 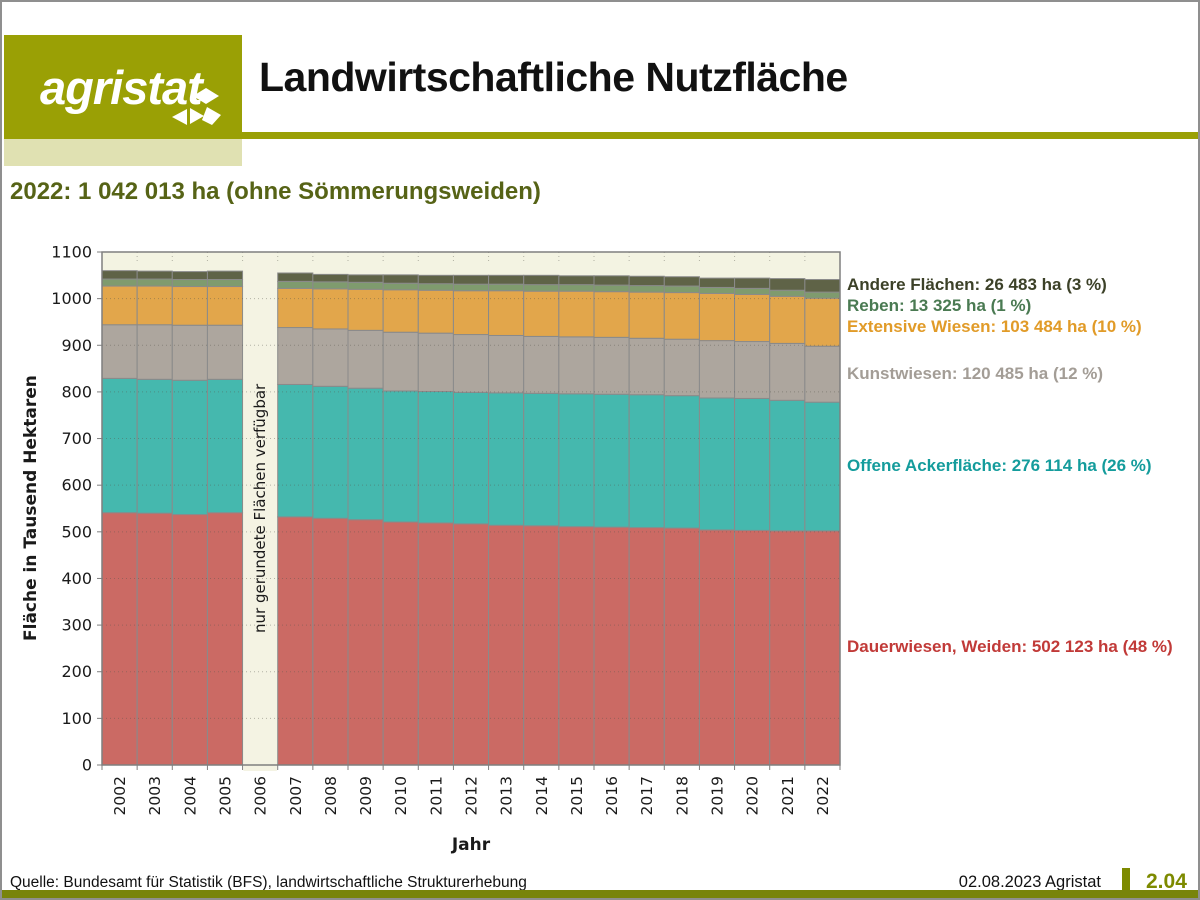 I want to click on svg-text: 200, so click(x=76, y=671).